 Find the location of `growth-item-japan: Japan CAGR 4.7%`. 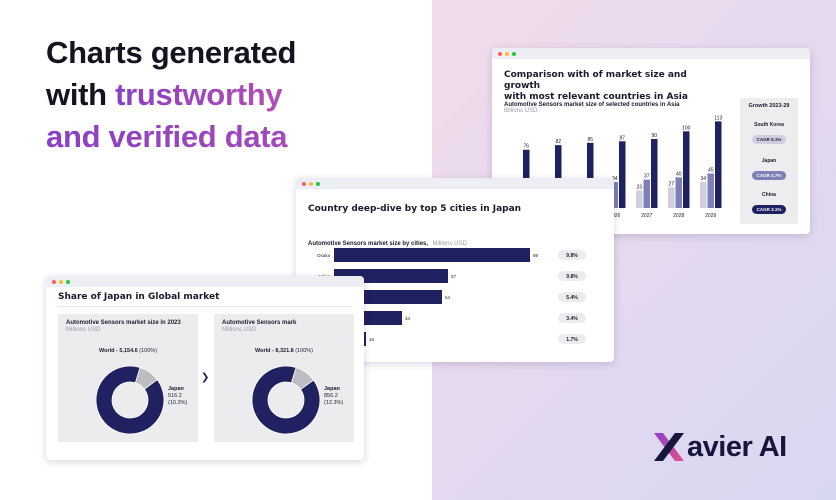

growth-item-japan: Japan CAGR 4.7% is located at coordinates (769, 170).